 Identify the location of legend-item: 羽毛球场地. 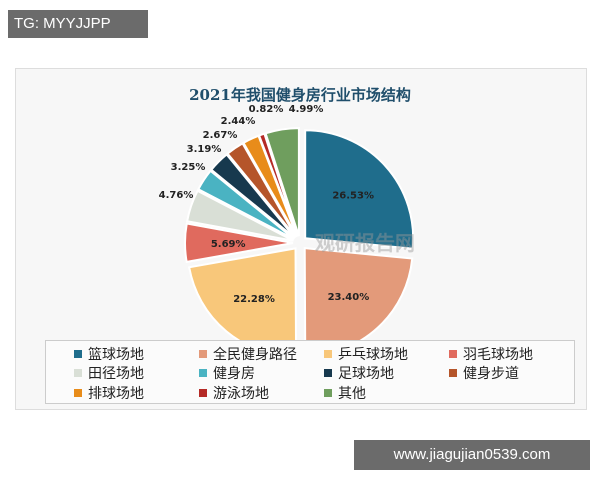
(511, 353).